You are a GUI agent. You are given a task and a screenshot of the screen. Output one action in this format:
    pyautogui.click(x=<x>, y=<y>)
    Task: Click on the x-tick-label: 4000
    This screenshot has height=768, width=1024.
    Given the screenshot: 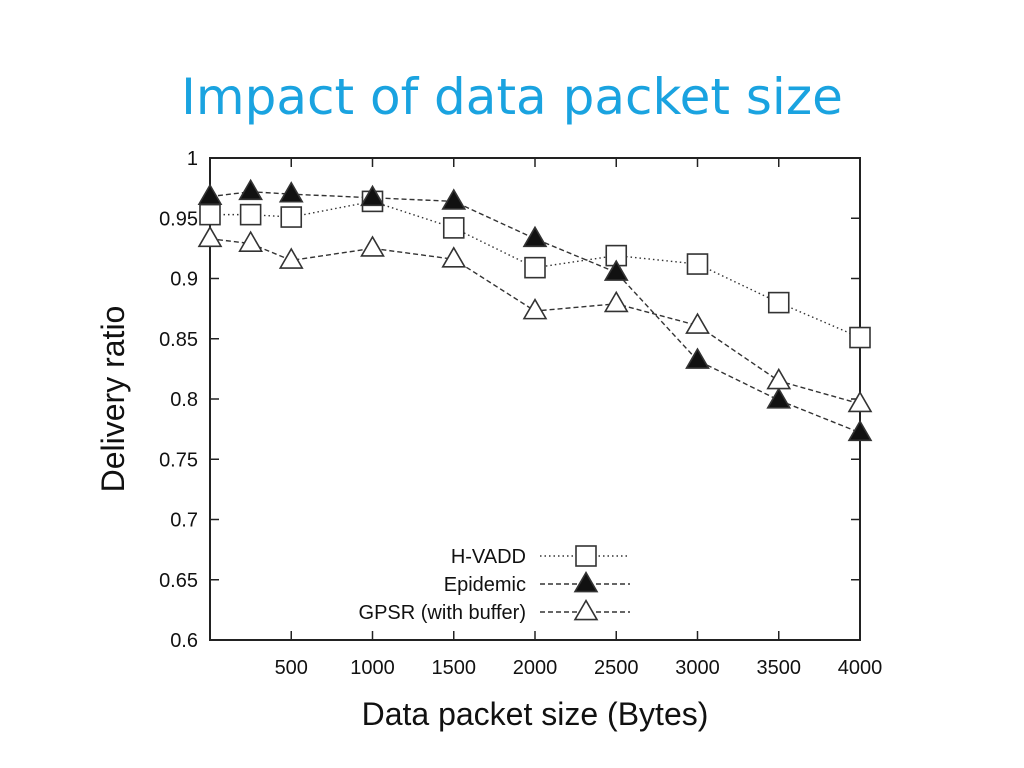 What is the action you would take?
    pyautogui.click(x=860, y=668)
    